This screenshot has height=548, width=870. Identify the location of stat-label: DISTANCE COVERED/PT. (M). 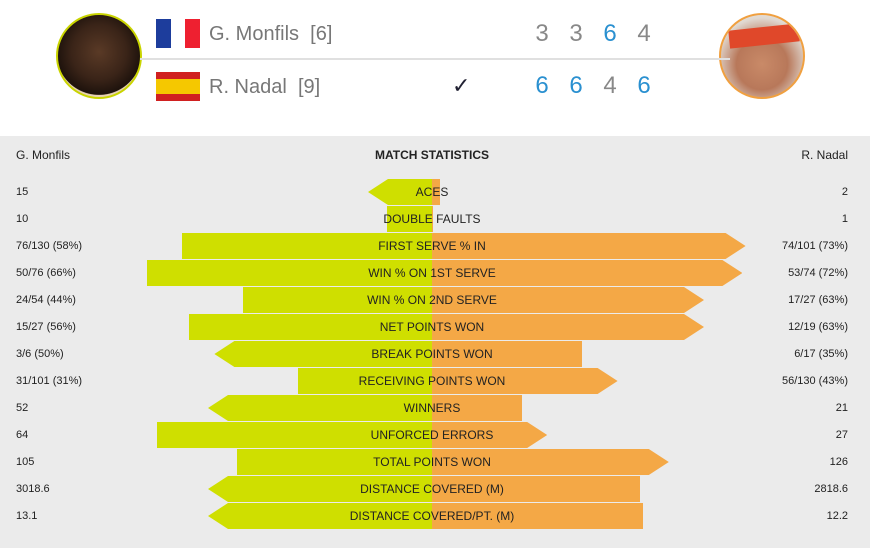
(432, 516).